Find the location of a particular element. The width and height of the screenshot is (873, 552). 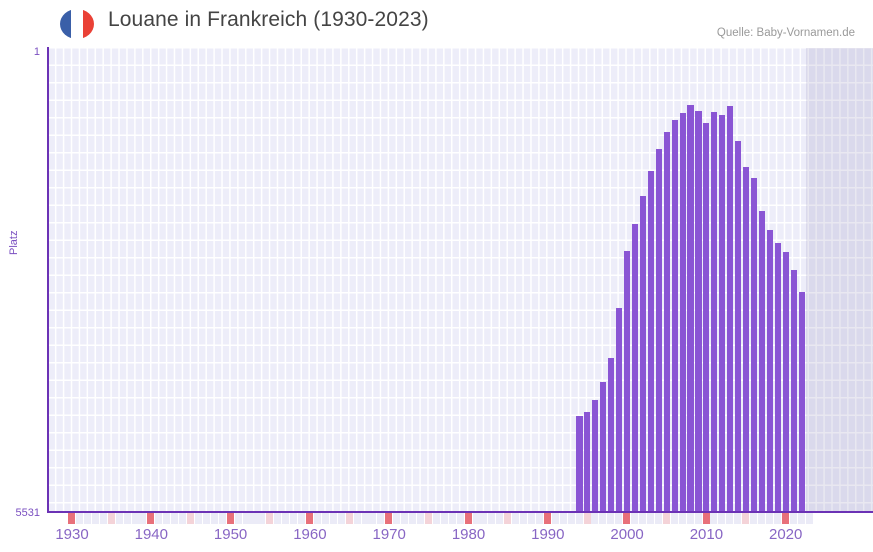

y-axis-tick-bottom: 5531 is located at coordinates (22, 511).